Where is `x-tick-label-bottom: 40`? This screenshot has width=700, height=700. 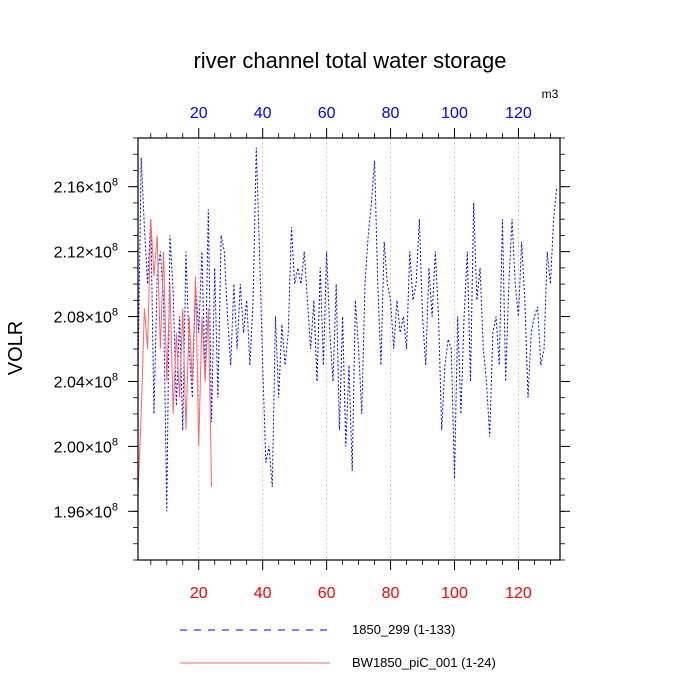
x-tick-label-bottom: 40 is located at coordinates (263, 593).